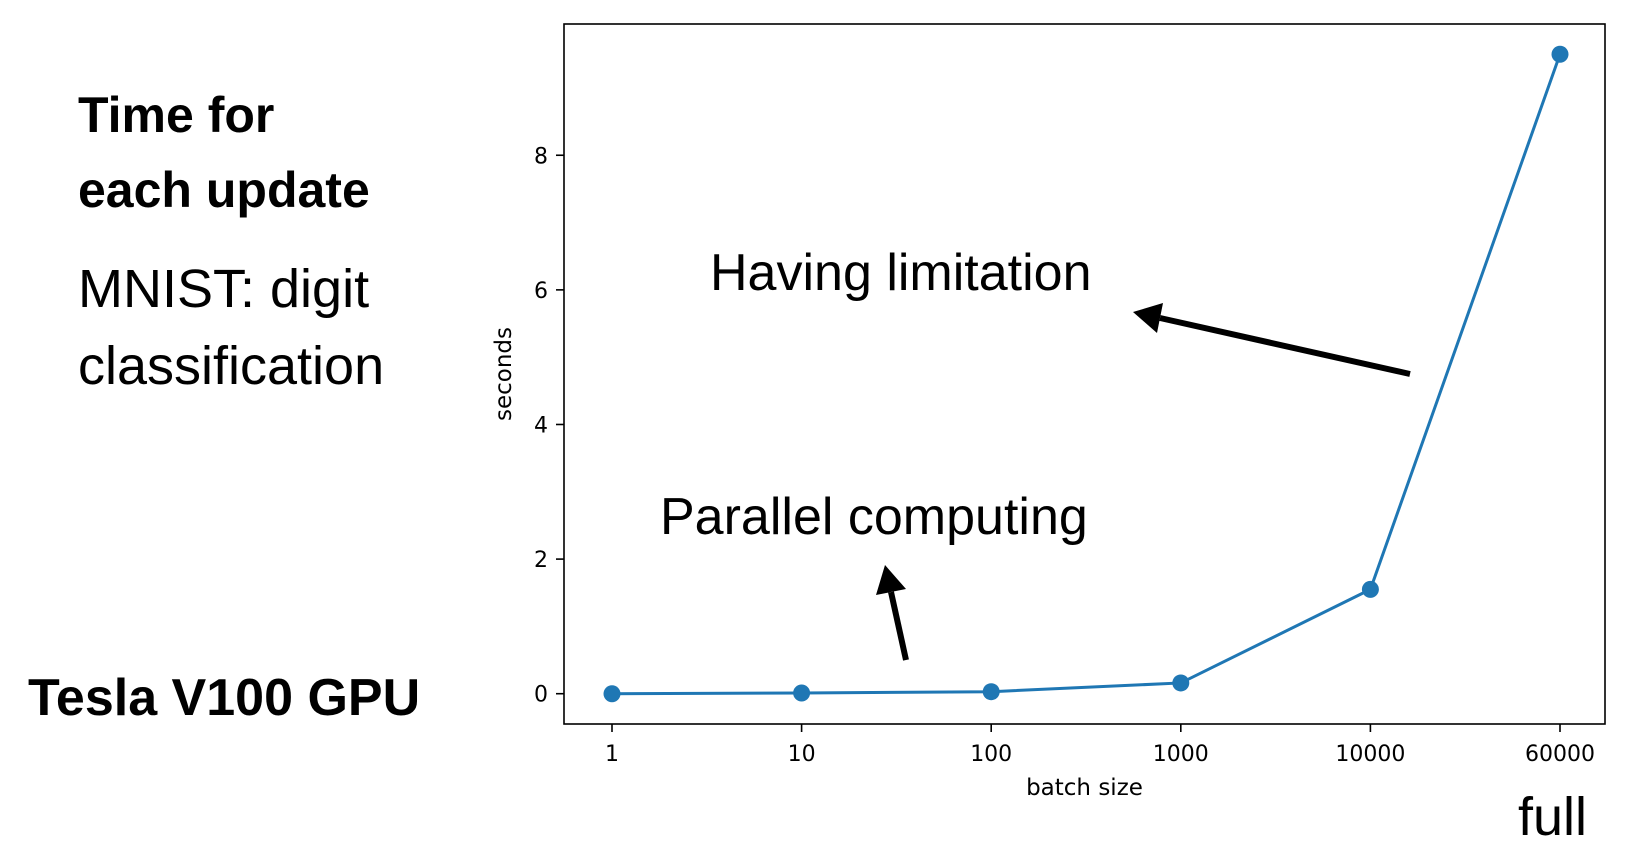 Image resolution: width=1625 pixels, height=861 pixels. I want to click on y-tick-label: 0, so click(541, 695).